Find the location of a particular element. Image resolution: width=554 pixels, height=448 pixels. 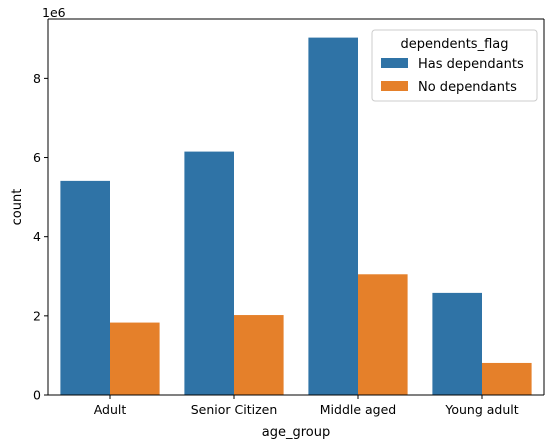

y-ticks: 0 2 4 6 8 is located at coordinates (40, 237).